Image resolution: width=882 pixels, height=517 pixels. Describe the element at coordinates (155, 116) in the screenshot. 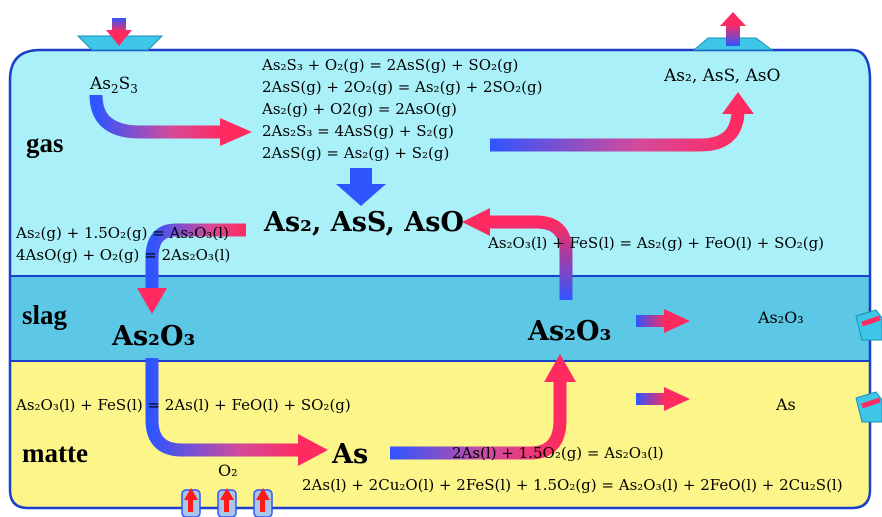

I see `gas-inlet-arrow` at that location.